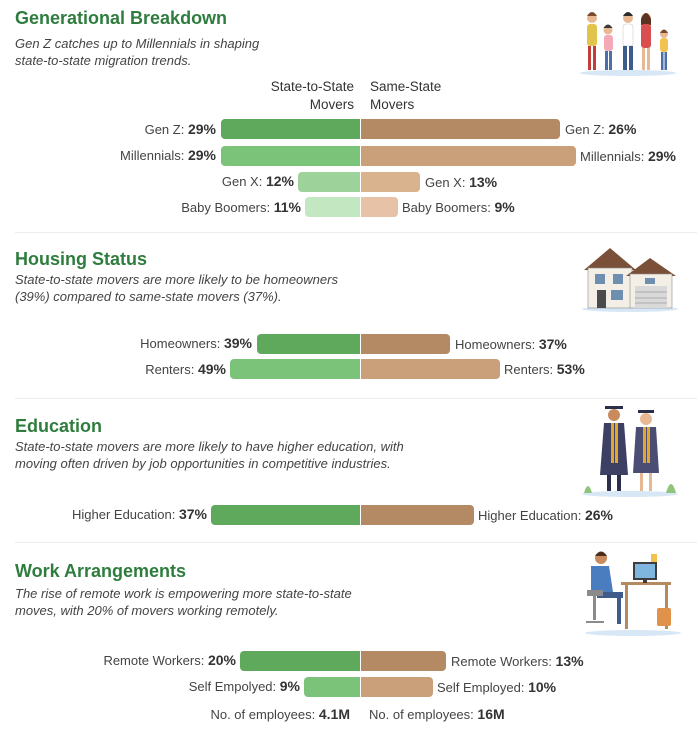 The width and height of the screenshot is (697, 738). What do you see at coordinates (497, 687) in the screenshot?
I see `self-employed-right-label: Self Employed: 10%` at bounding box center [497, 687].